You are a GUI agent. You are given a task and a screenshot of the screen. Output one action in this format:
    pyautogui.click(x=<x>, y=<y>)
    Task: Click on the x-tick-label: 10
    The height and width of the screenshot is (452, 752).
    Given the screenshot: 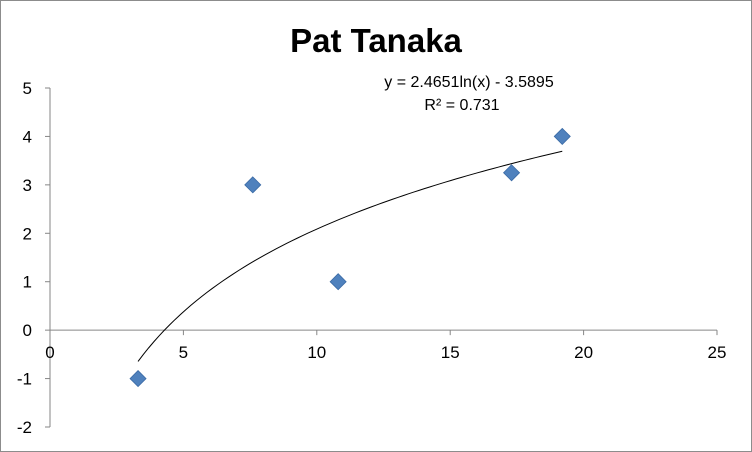 What is the action you would take?
    pyautogui.click(x=316, y=352)
    